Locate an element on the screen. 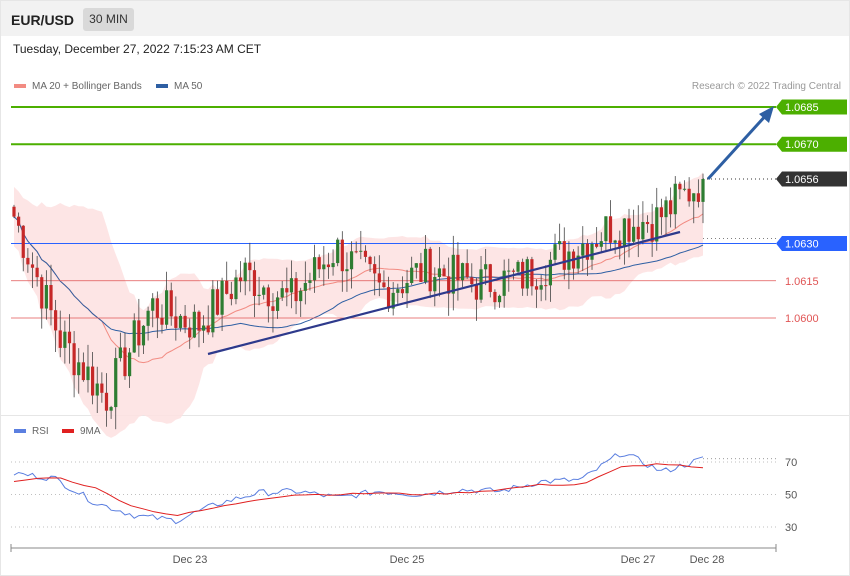 The image size is (850, 576). legend-ma50-swatch is located at coordinates (162, 86).